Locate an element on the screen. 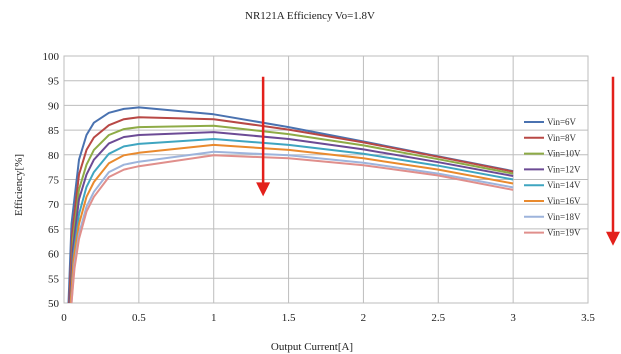  y-tick-label: 75 is located at coordinates (54, 181).